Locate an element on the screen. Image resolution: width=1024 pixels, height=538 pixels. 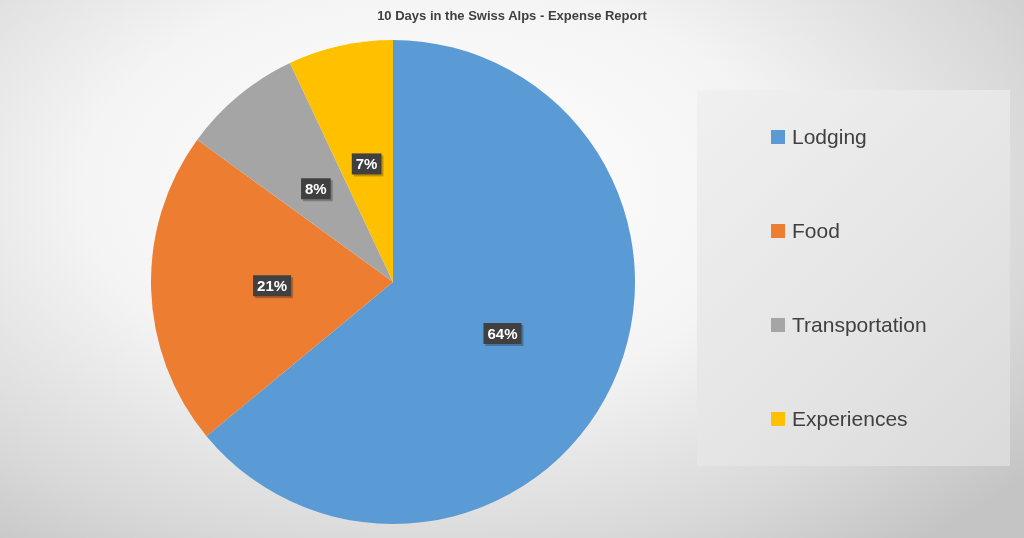
legend-label: Experiences is located at coordinates (850, 419).